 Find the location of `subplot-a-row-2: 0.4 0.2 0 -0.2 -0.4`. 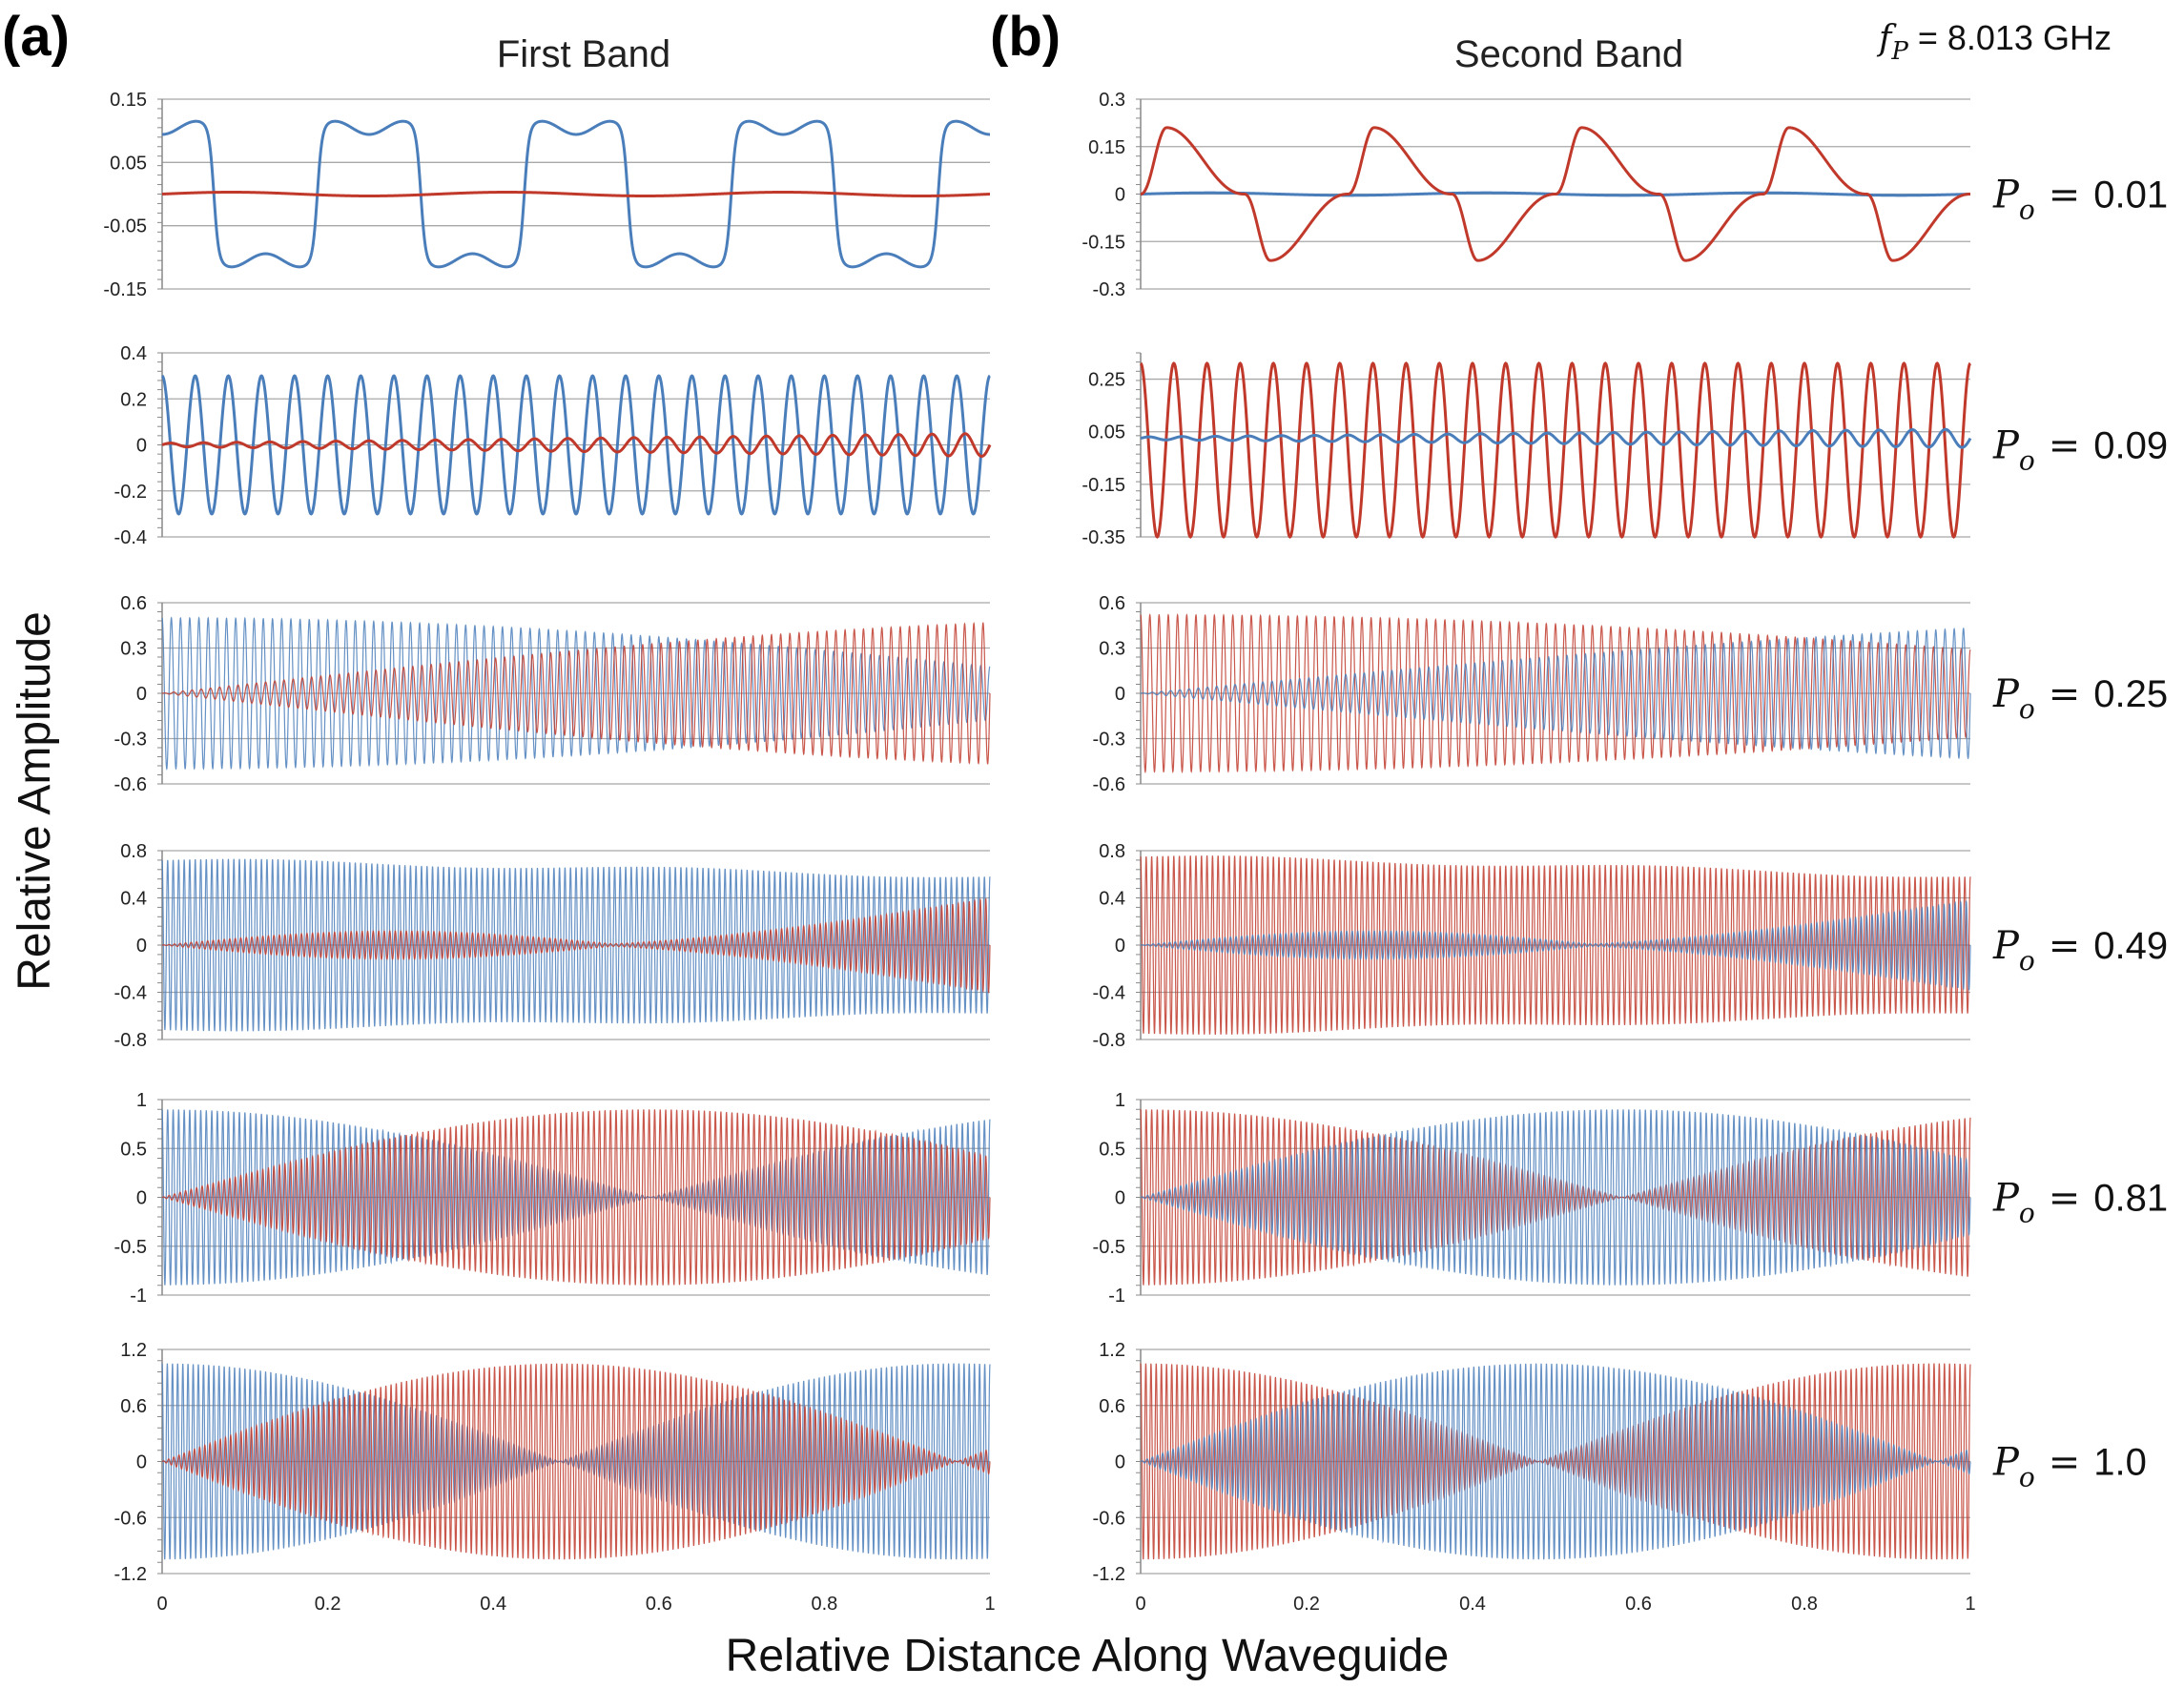

subplot-a-row-2: 0.4 0.2 0 -0.2 -0.4 is located at coordinates (553, 446).